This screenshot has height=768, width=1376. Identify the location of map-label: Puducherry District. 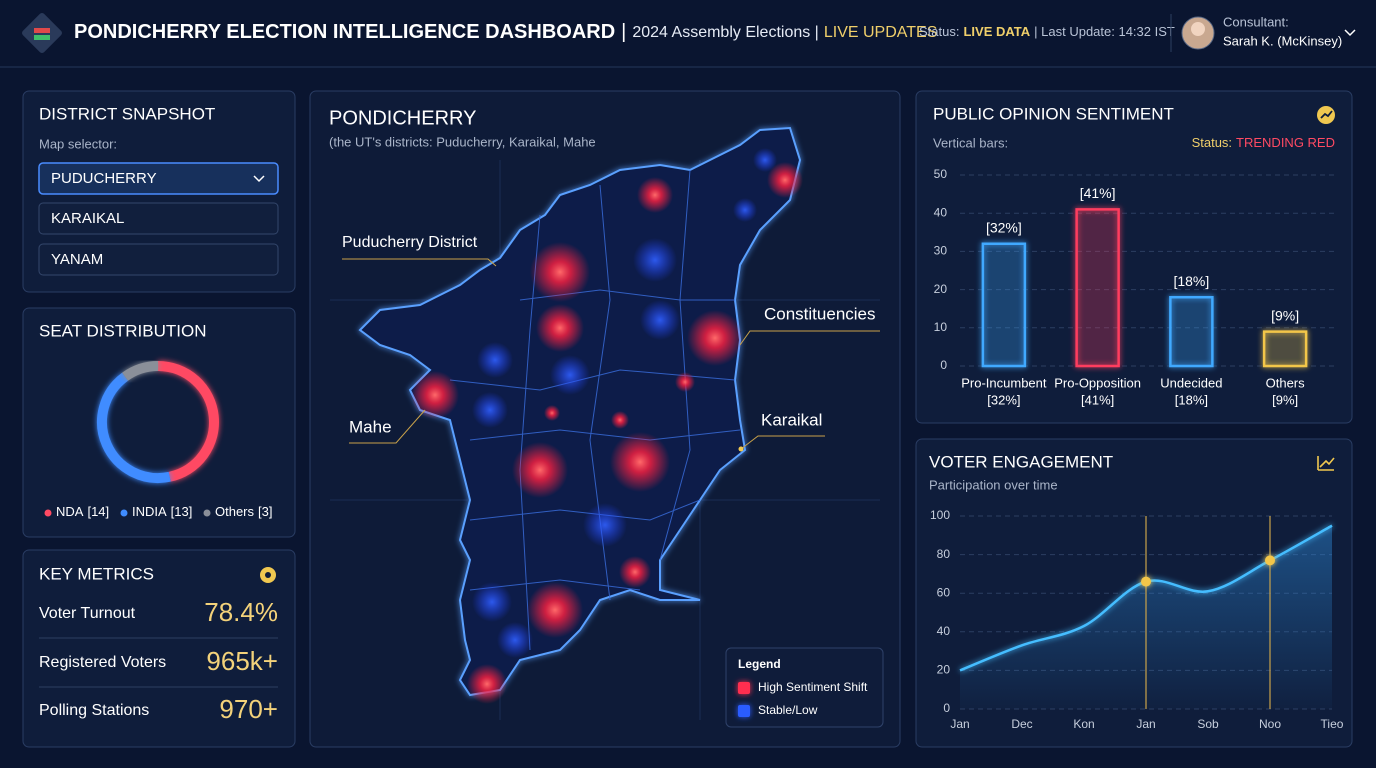
(410, 242).